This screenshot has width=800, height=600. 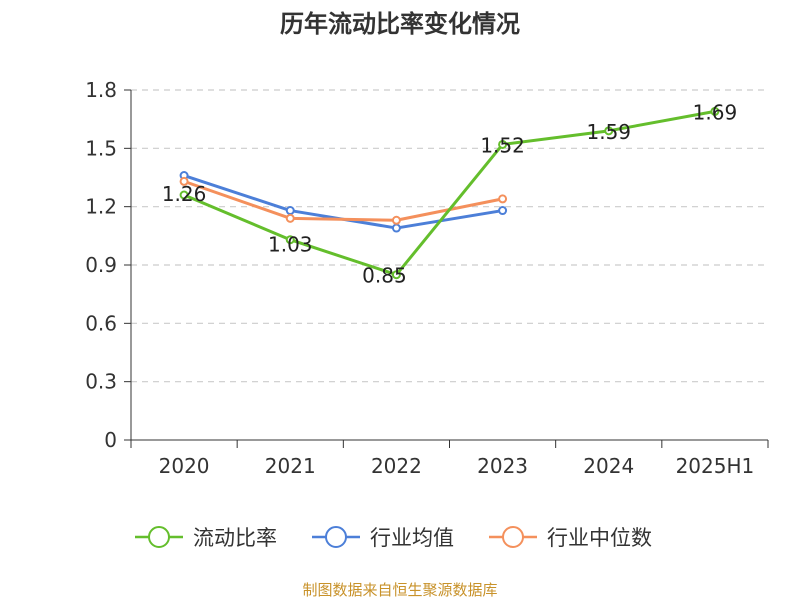 I want to click on data-label: 1.26, so click(x=184, y=194).